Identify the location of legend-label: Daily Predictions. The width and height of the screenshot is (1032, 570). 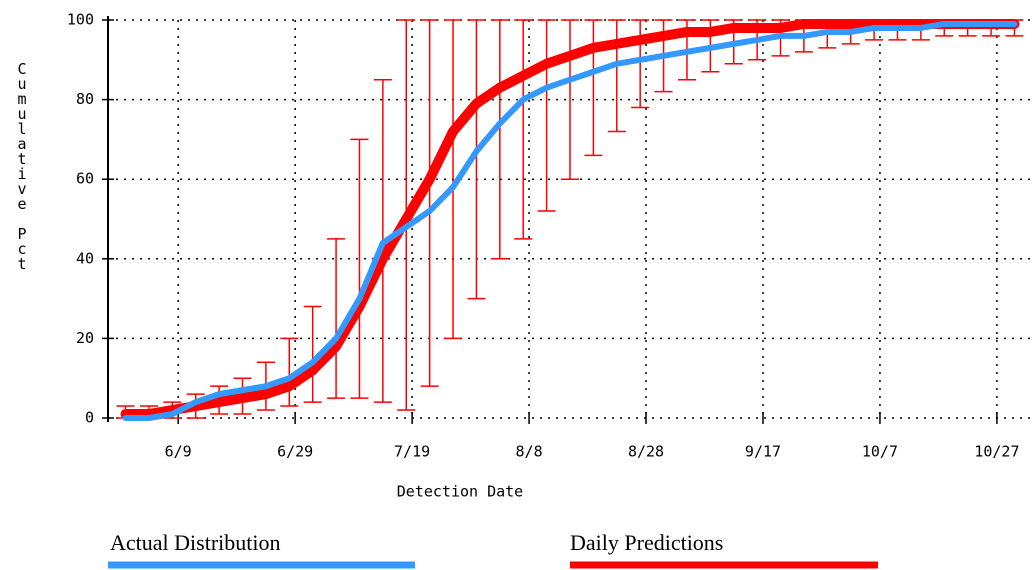
(646, 542).